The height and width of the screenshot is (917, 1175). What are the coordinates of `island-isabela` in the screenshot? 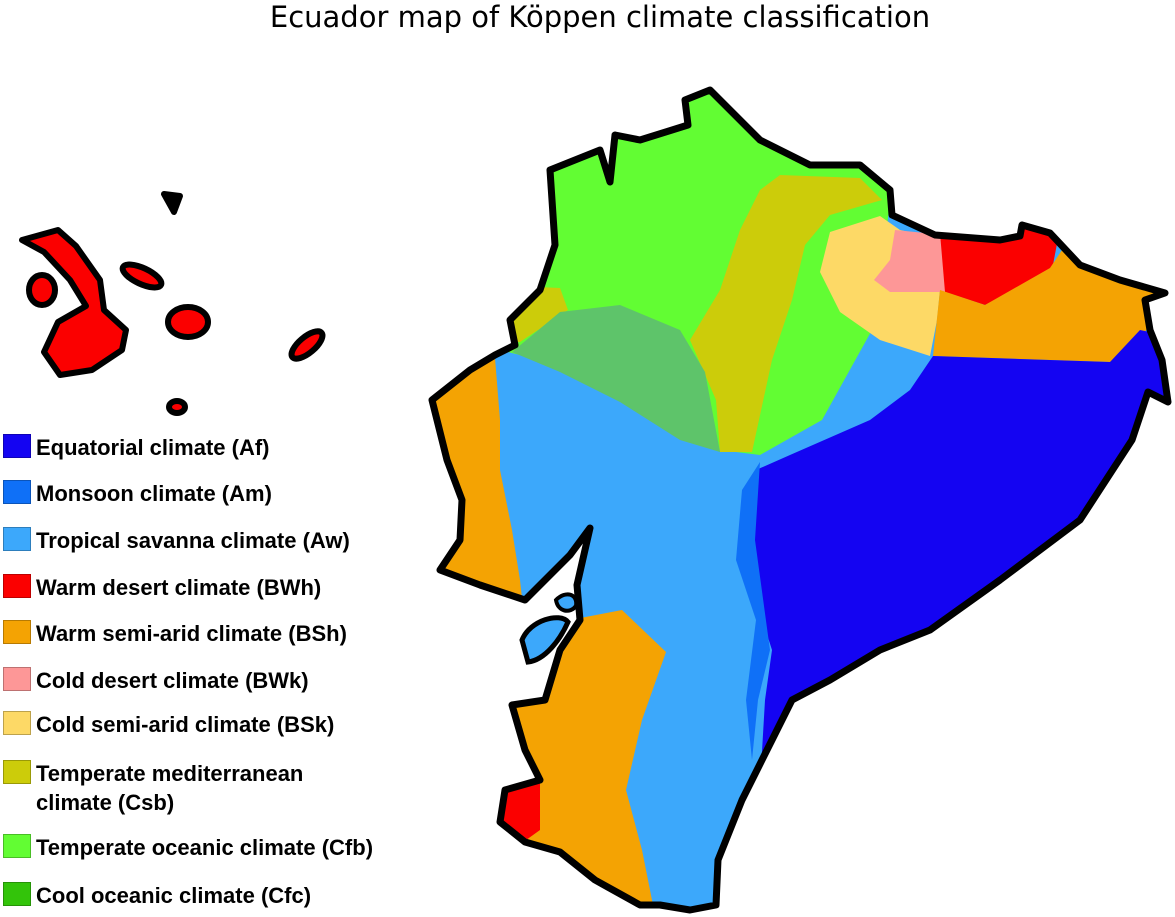 It's located at (74, 302).